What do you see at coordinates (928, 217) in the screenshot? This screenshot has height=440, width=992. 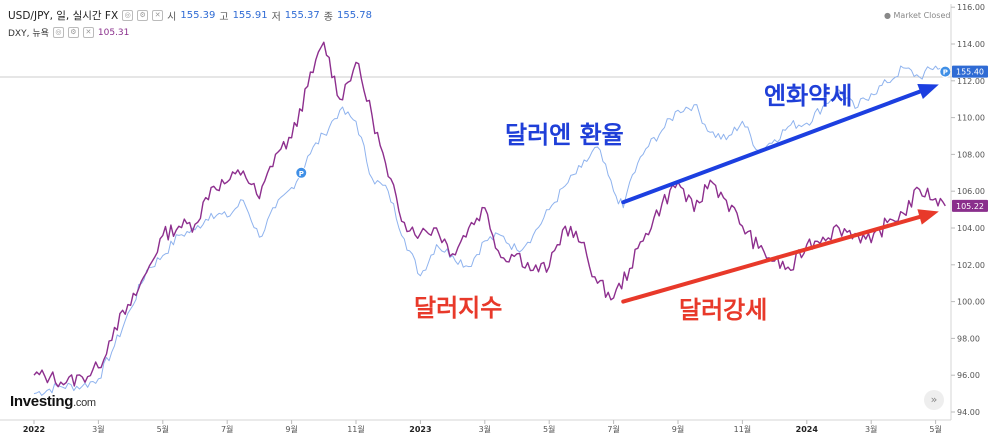 I see `arrow-red-head` at bounding box center [928, 217].